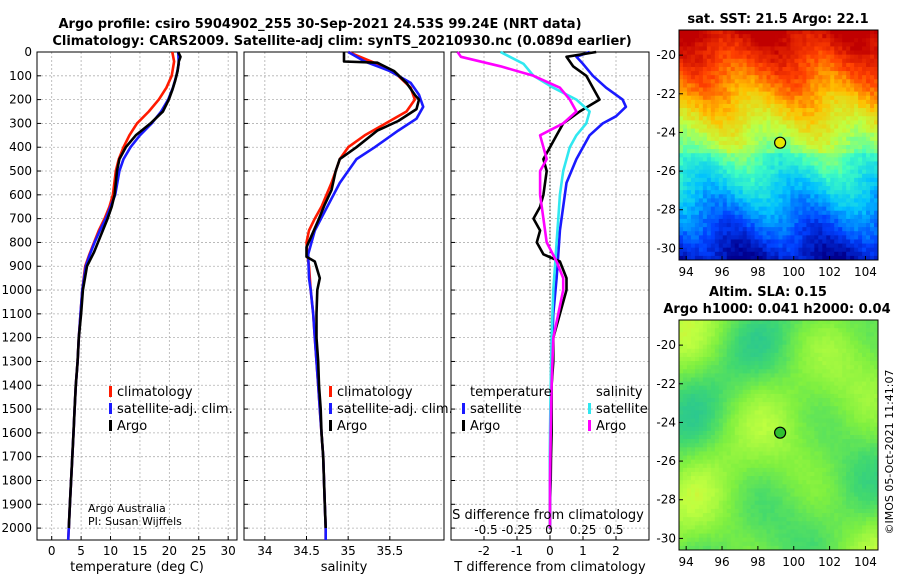 This screenshot has width=900, height=580. I want to click on x-tick-label: 34.5, so click(306, 551).